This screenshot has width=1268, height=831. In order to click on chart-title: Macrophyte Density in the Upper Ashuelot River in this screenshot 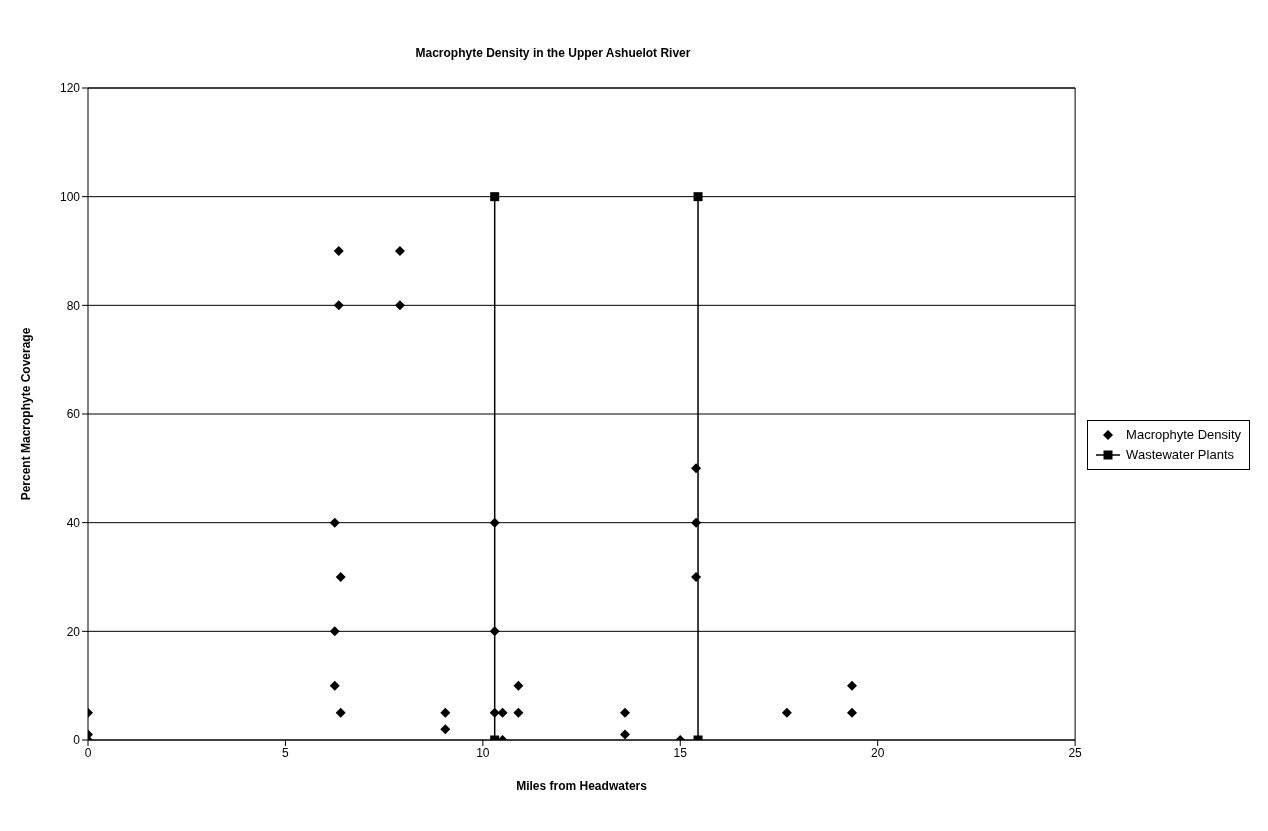, I will do `click(553, 52)`.